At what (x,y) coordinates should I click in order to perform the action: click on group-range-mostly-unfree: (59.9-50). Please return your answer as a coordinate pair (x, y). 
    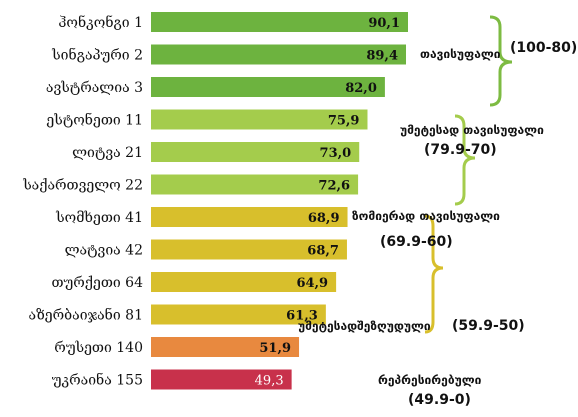
    Looking at the image, I should click on (488, 326).